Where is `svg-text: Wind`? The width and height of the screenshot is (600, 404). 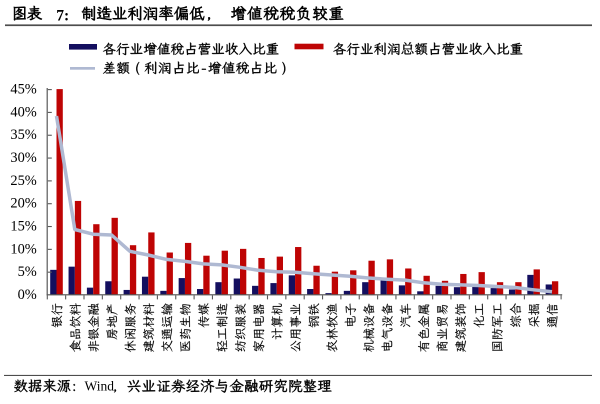
svg-text: Wind is located at coordinates (100, 385).